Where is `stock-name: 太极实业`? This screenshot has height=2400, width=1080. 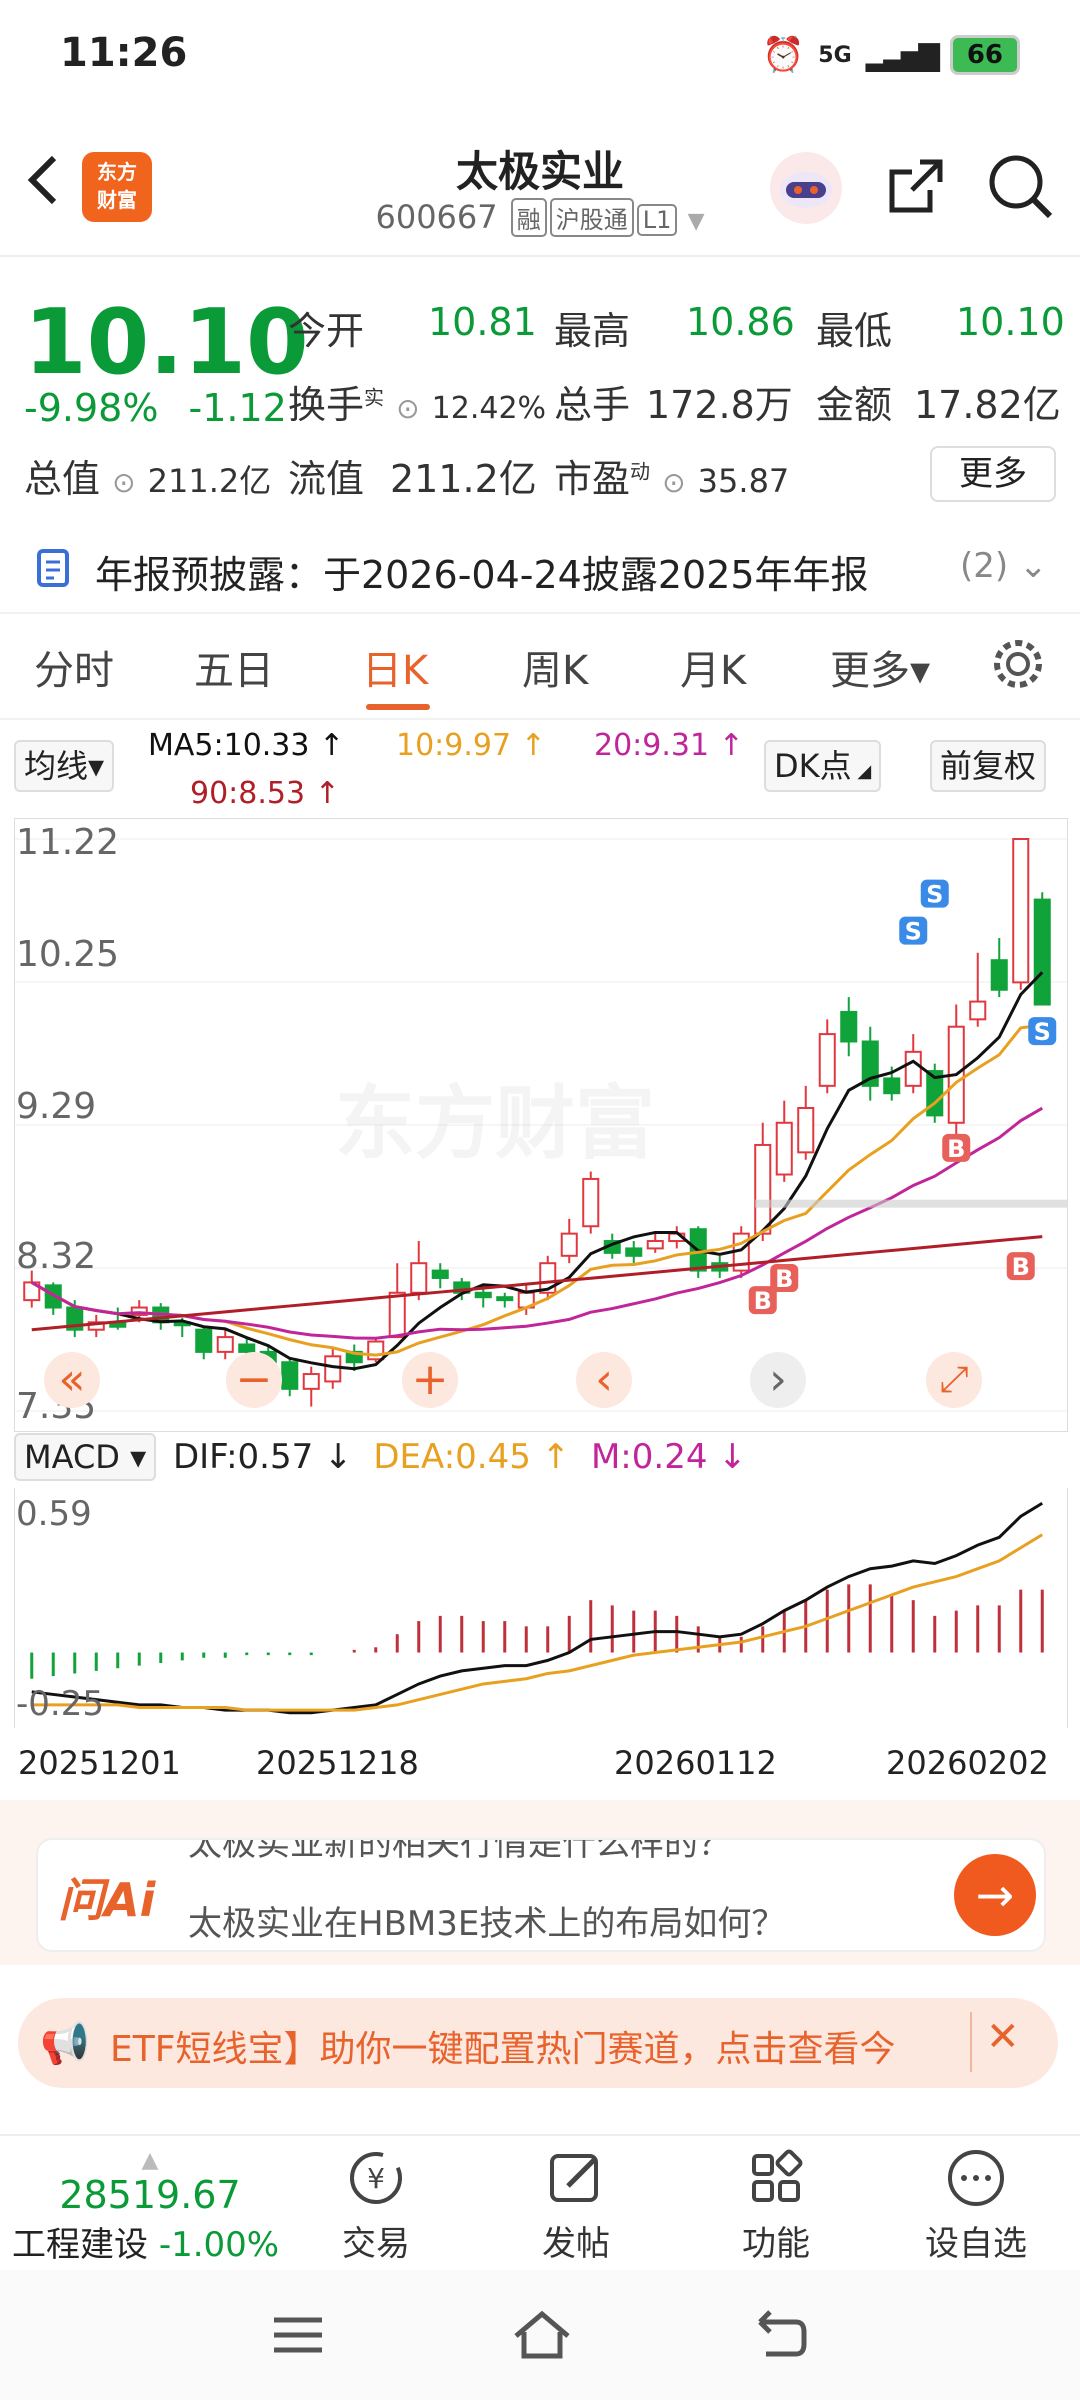 stock-name: 太极实业 is located at coordinates (539, 171).